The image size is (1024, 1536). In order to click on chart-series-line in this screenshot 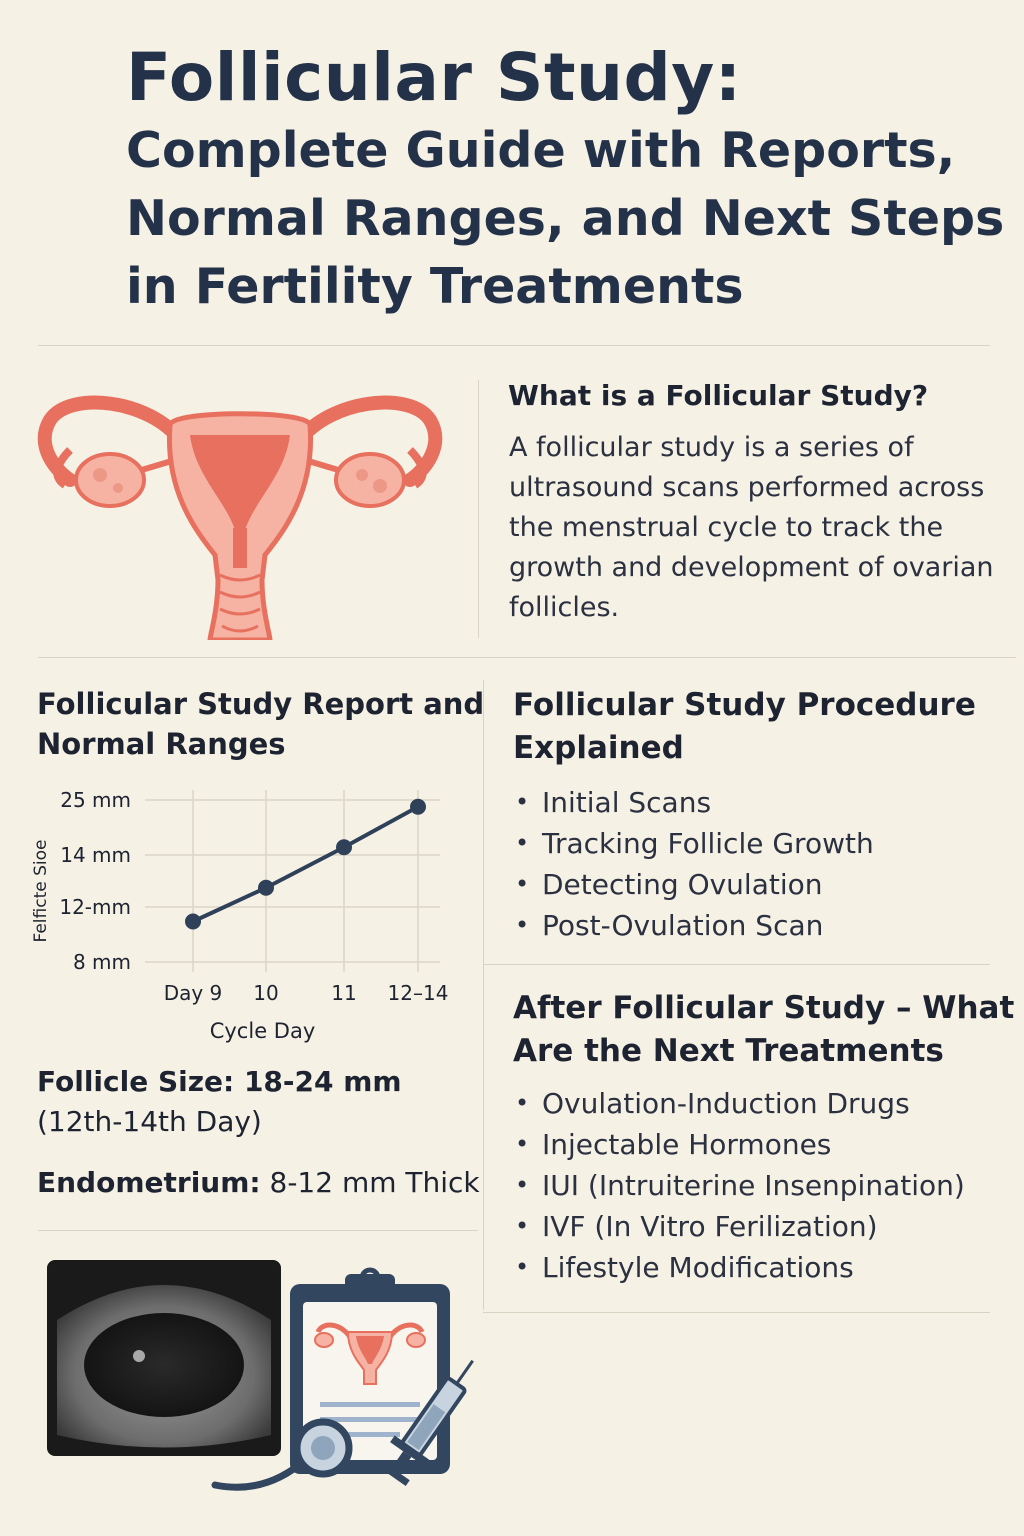, I will do `click(305, 864)`.